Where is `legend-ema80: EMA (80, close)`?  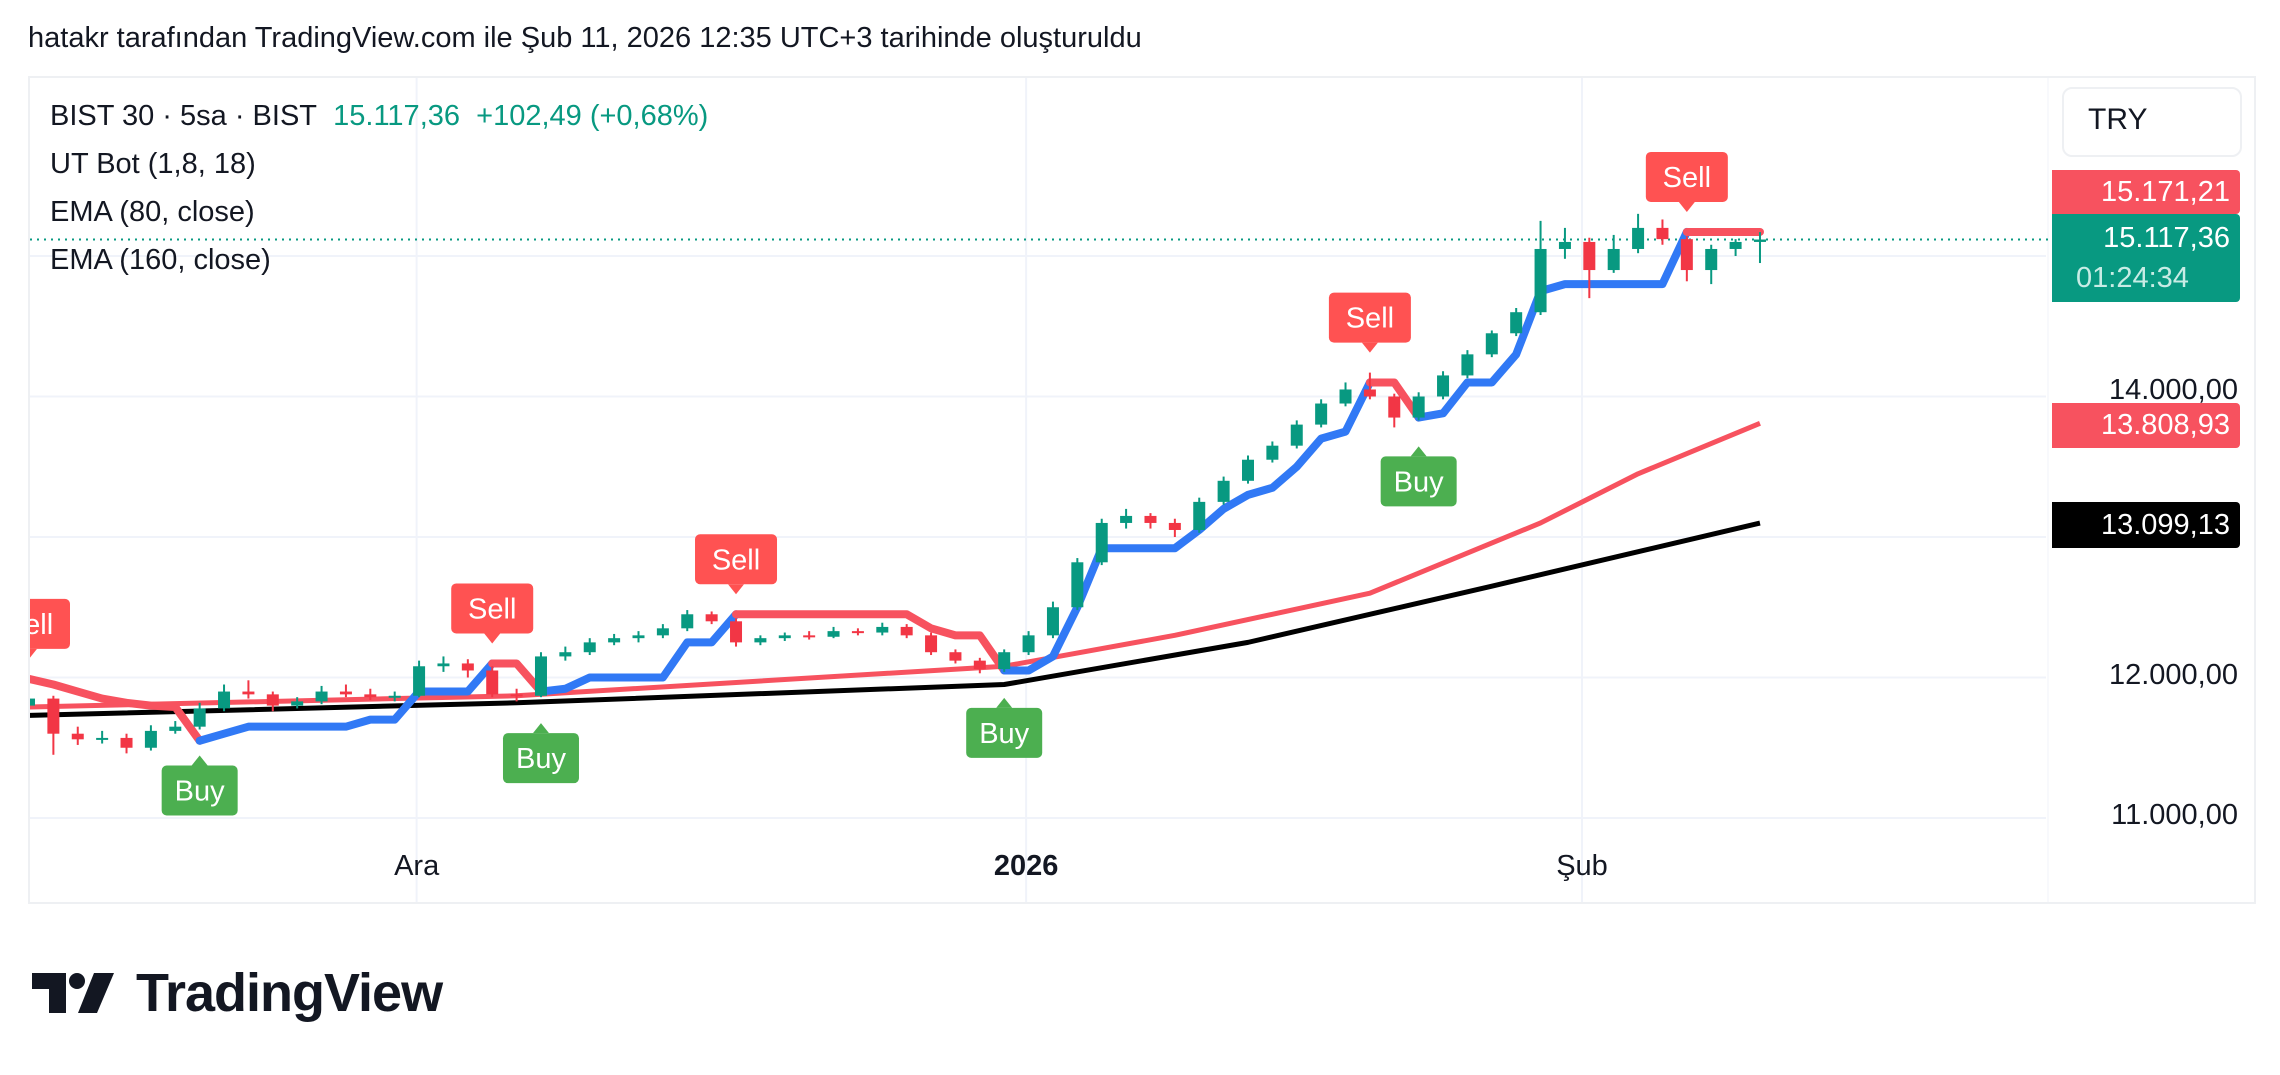 legend-ema80: EMA (80, close) is located at coordinates (152, 212).